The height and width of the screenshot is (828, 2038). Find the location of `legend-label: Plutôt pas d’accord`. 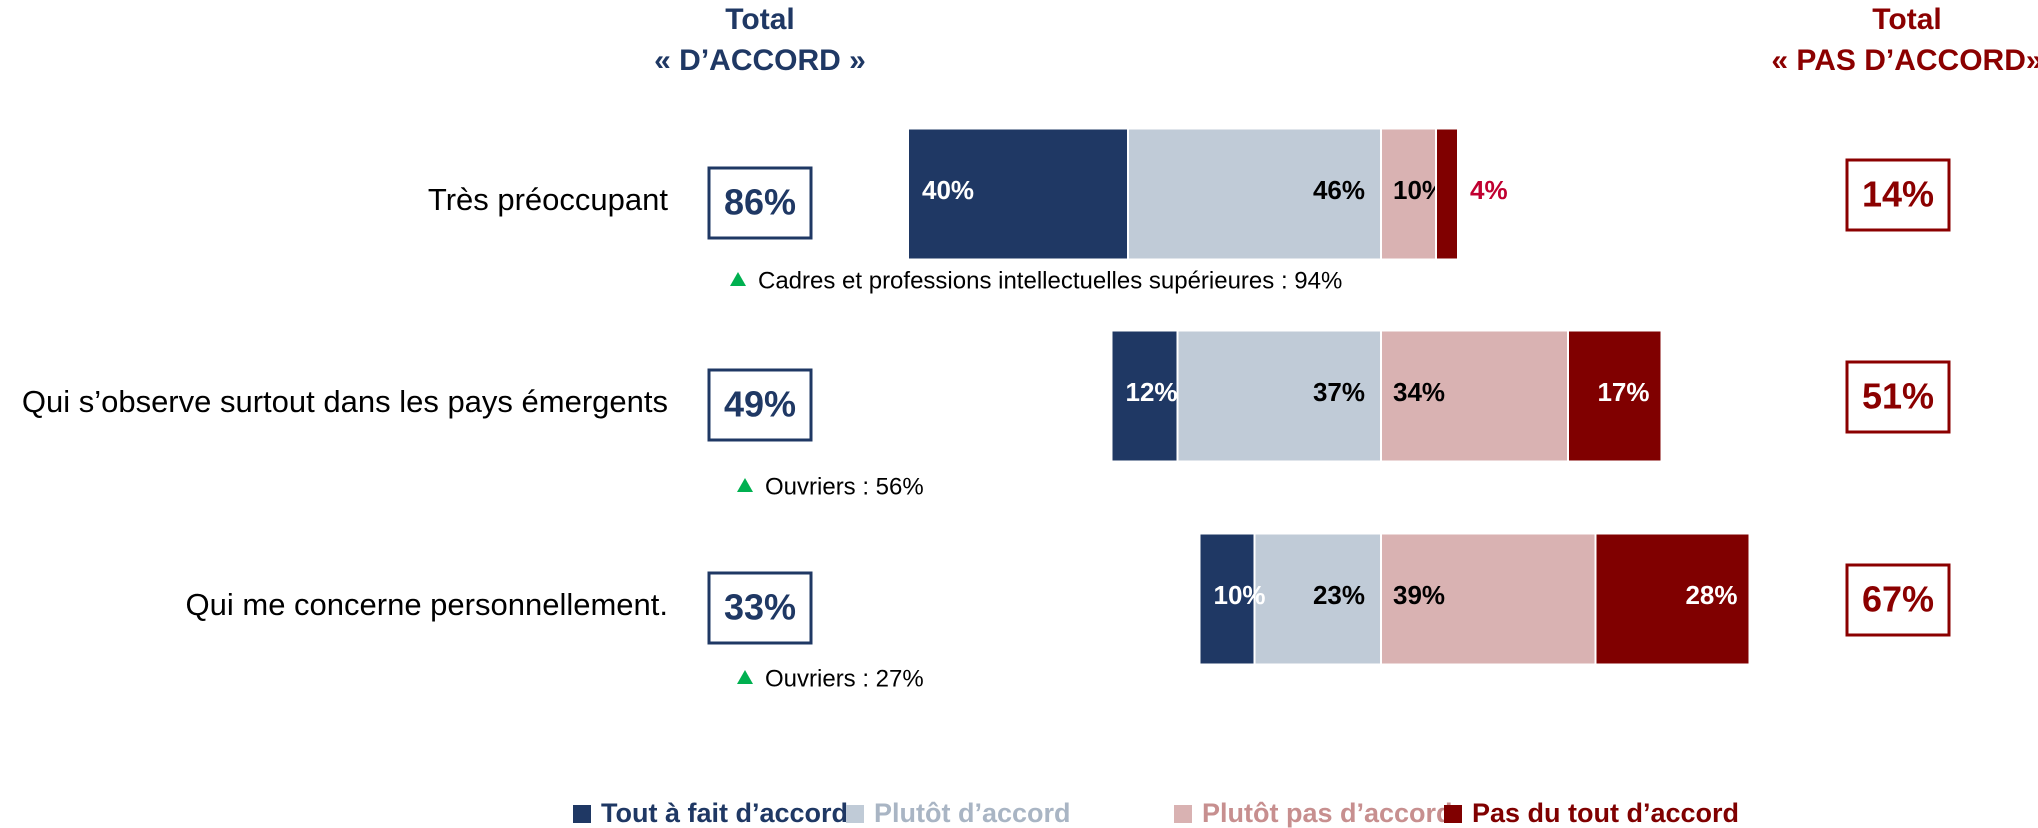

legend-label: Plutôt pas d’accord is located at coordinates (1327, 813).